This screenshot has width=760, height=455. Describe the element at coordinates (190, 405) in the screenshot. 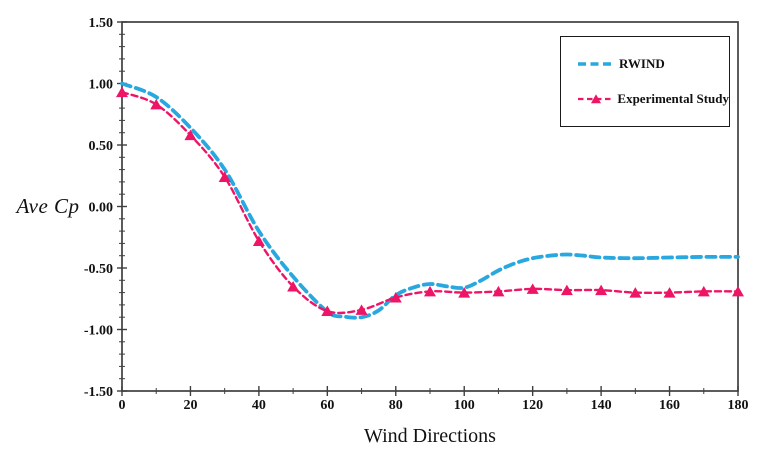

I see `x-tick-label: 20` at that location.